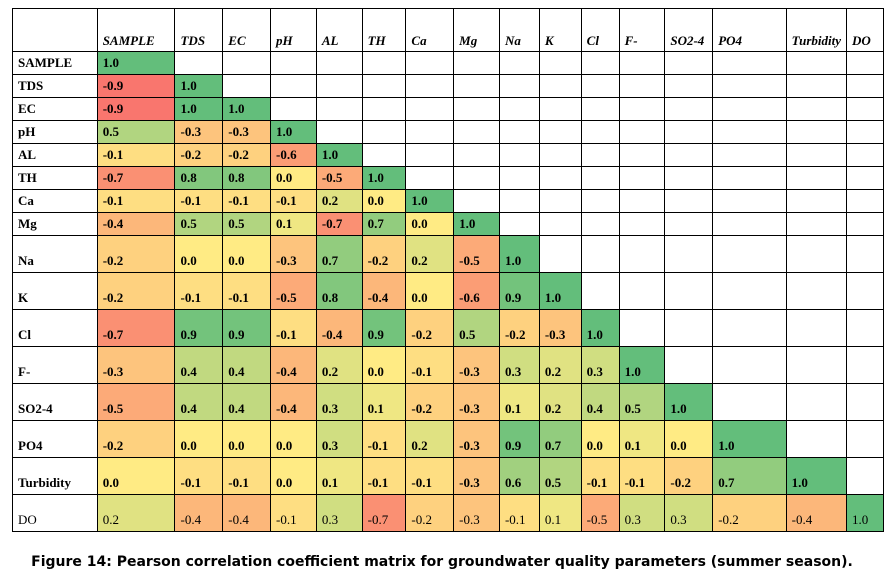 This screenshot has height=583, width=884. Describe the element at coordinates (136, 178) in the screenshot. I see `correlation-cell: -0.7` at that location.